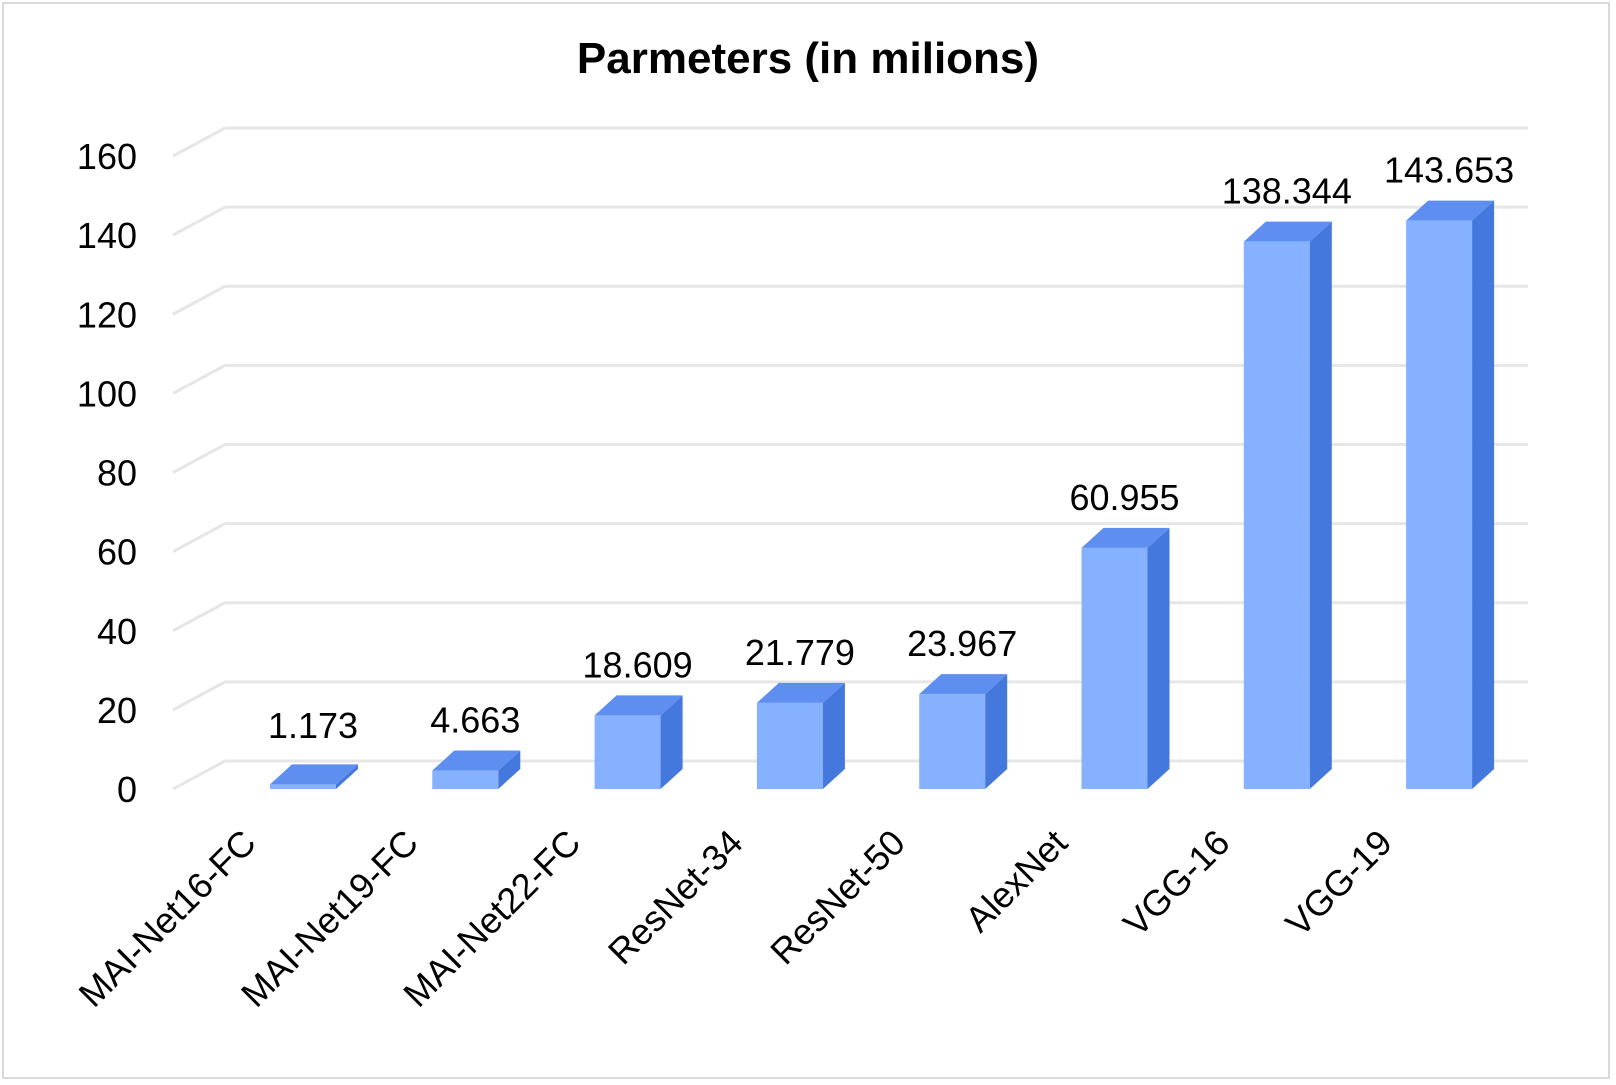 This screenshot has height=1085, width=1616. I want to click on y-tick-label: 160, so click(107, 156).